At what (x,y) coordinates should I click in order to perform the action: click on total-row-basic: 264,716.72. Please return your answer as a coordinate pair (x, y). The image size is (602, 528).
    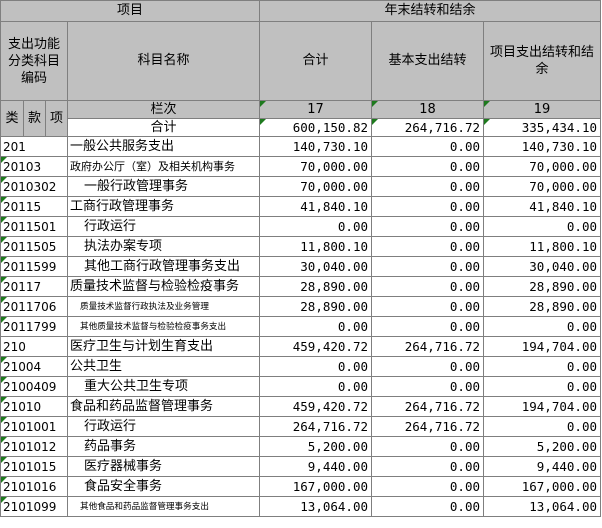
    Looking at the image, I should click on (427, 127).